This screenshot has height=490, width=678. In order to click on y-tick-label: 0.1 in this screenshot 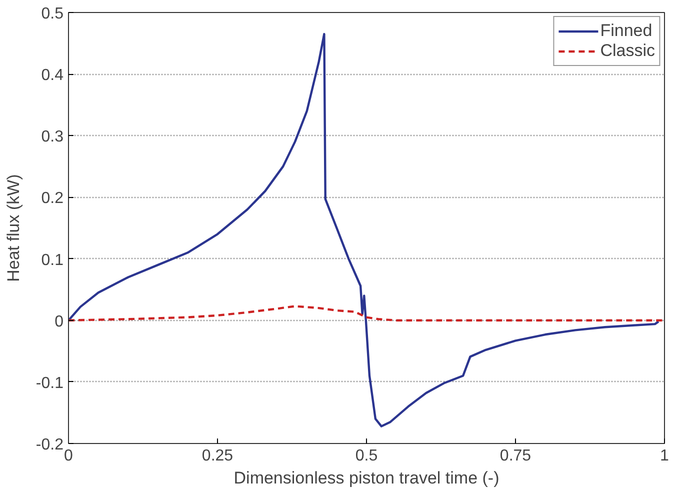, I will do `click(52, 260)`.